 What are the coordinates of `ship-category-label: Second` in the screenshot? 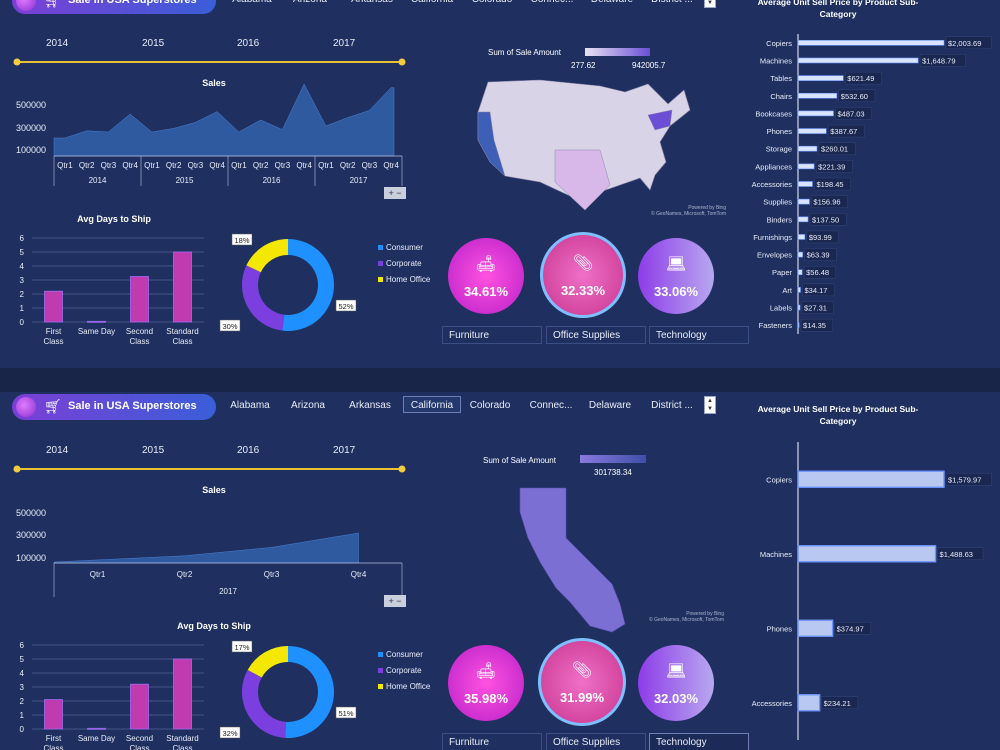 It's located at (139, 738).